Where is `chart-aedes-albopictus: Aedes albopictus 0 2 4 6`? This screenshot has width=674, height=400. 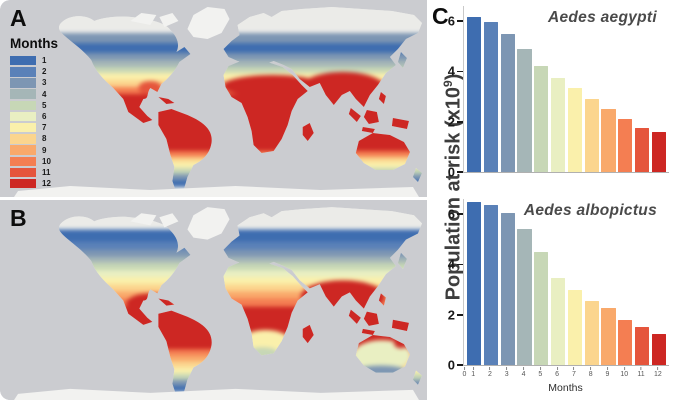 chart-aedes-albopictus: Aedes albopictus 0 2 4 6 is located at coordinates (558, 285).